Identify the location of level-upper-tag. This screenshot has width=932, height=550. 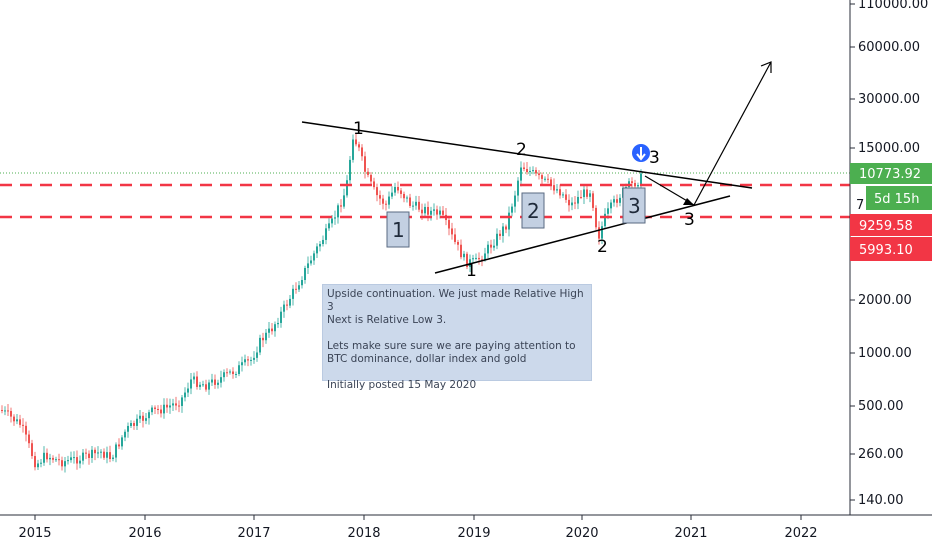
(891, 225).